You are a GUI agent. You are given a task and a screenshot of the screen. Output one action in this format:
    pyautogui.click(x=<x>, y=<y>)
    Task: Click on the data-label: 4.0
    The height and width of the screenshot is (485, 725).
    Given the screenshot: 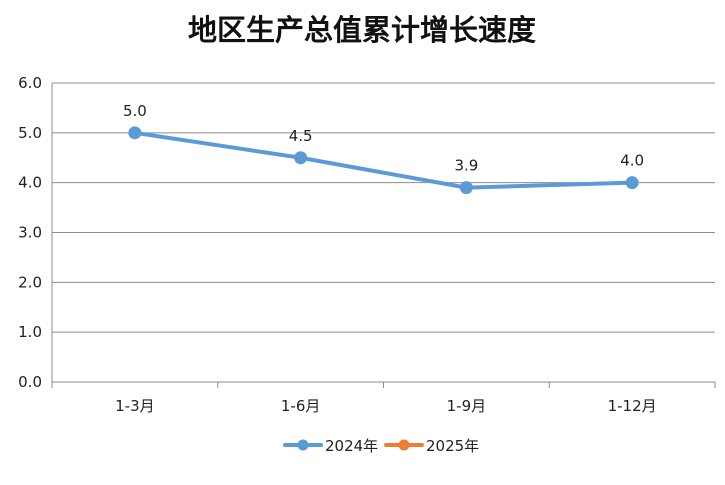 What is the action you would take?
    pyautogui.click(x=632, y=161)
    